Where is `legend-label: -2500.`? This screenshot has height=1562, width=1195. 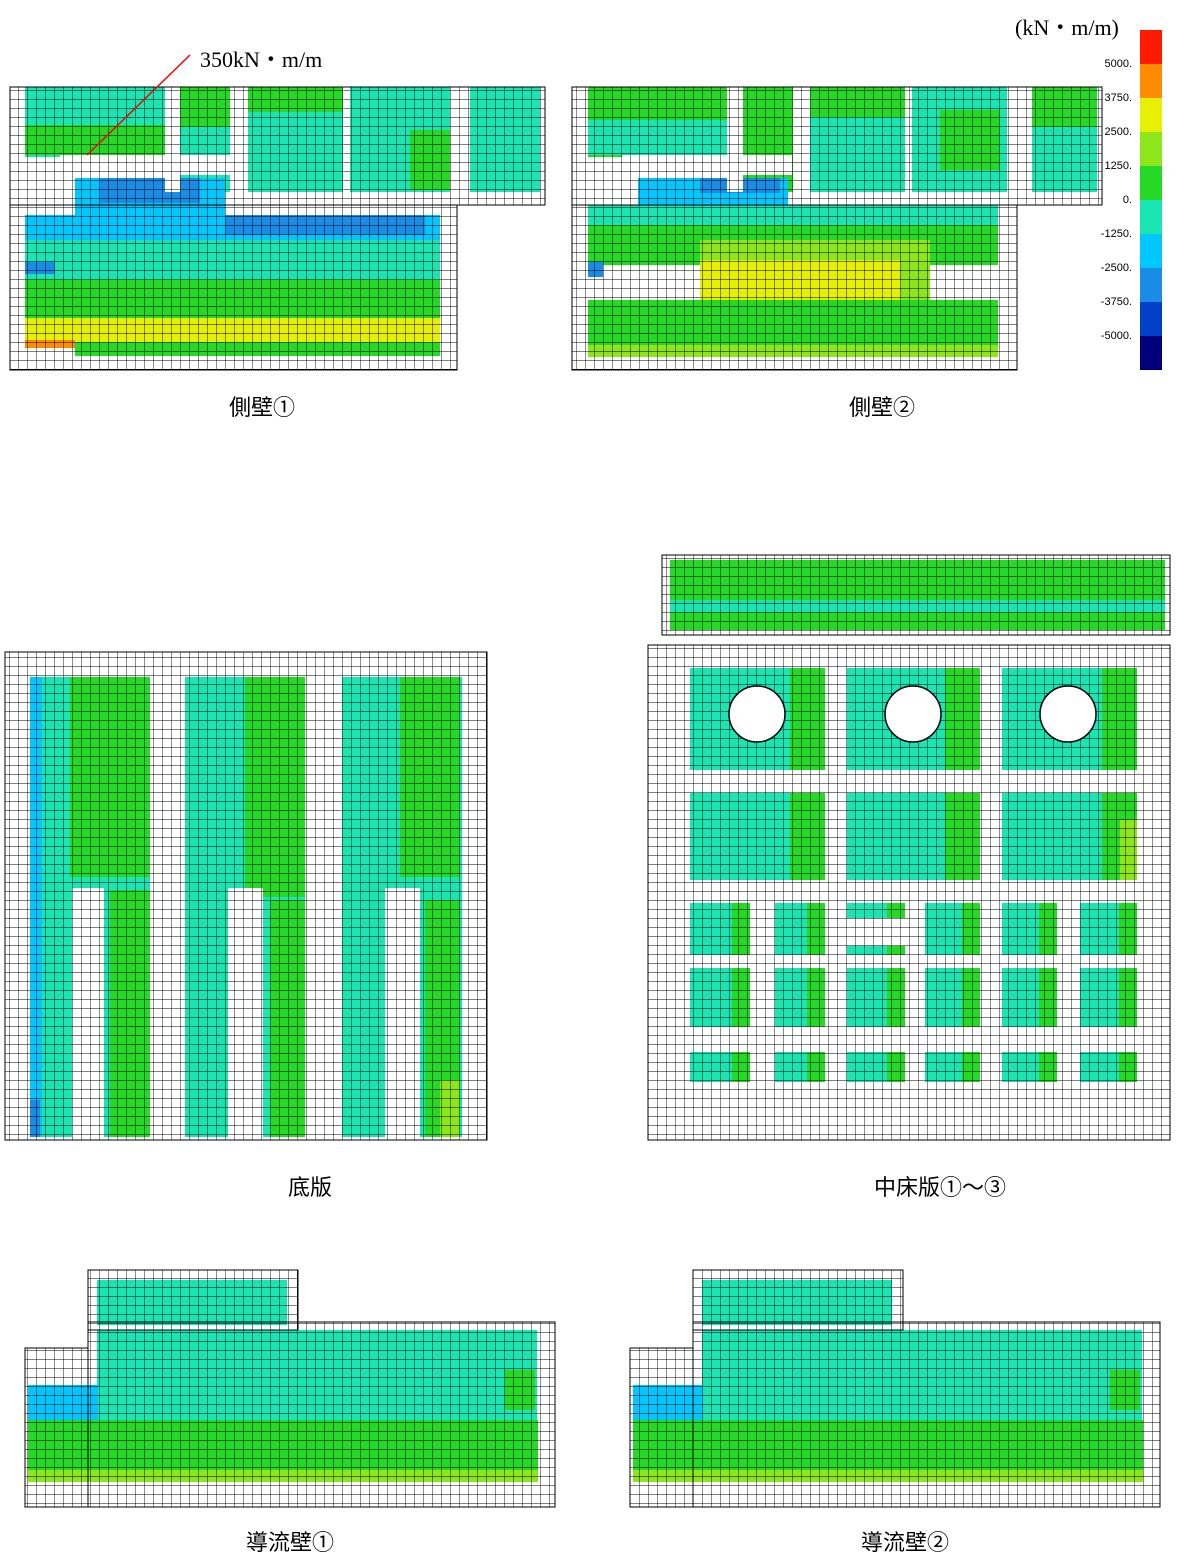
legend-label: -2500. is located at coordinates (1116, 268).